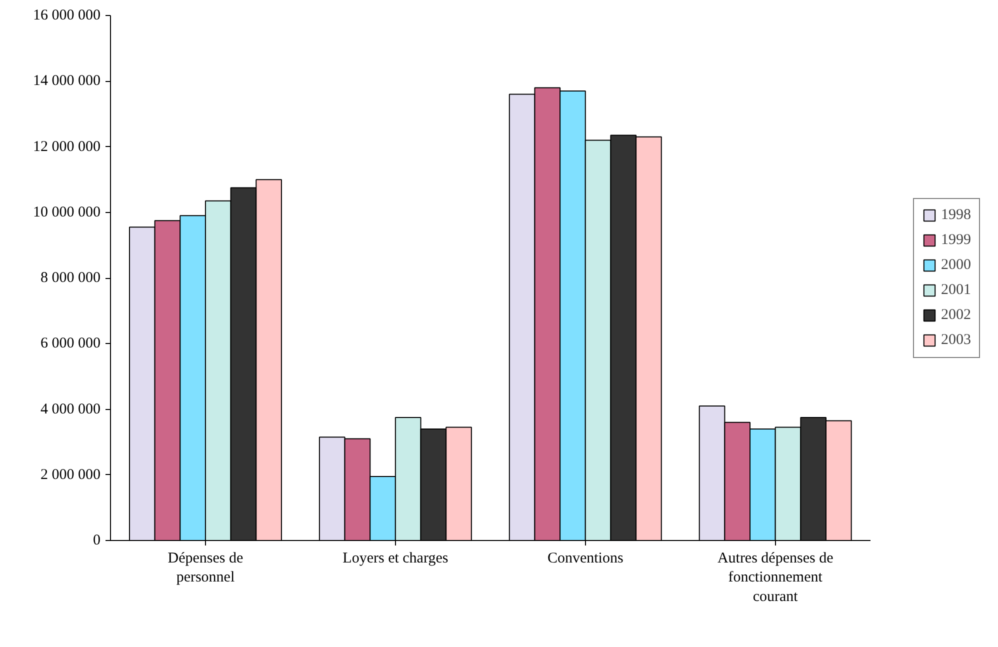 The image size is (998, 647). Describe the element at coordinates (70, 474) in the screenshot. I see `y-tick-label: 2 000 000` at that location.